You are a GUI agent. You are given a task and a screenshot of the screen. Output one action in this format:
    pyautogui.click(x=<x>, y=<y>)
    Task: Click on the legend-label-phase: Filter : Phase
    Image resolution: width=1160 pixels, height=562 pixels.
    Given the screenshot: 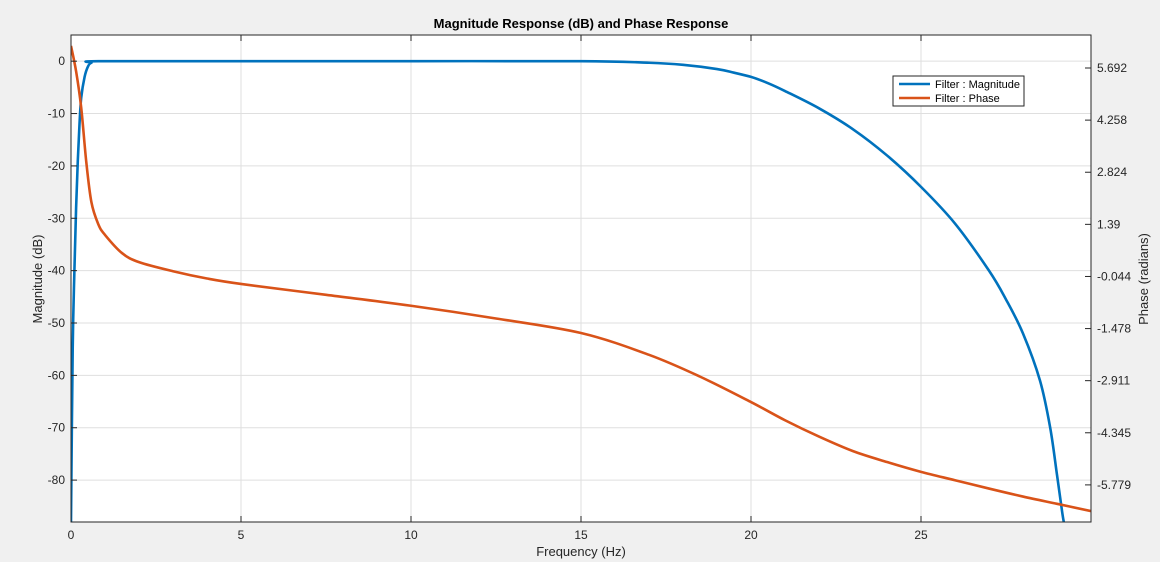 What is the action you would take?
    pyautogui.click(x=967, y=99)
    